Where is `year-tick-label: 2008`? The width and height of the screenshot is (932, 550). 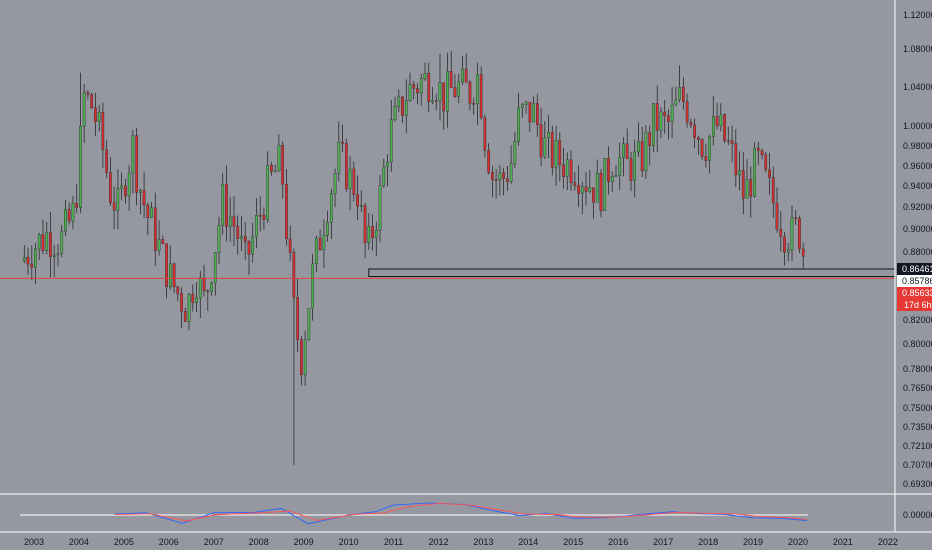 year-tick-label: 2008 is located at coordinates (259, 542).